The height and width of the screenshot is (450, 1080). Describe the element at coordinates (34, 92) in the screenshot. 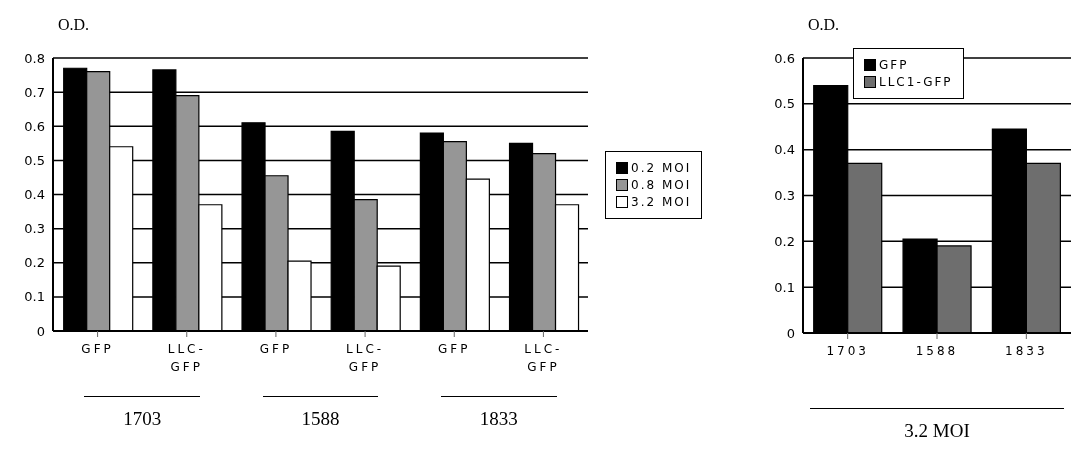

I see `y-tick-label: 0.7` at that location.